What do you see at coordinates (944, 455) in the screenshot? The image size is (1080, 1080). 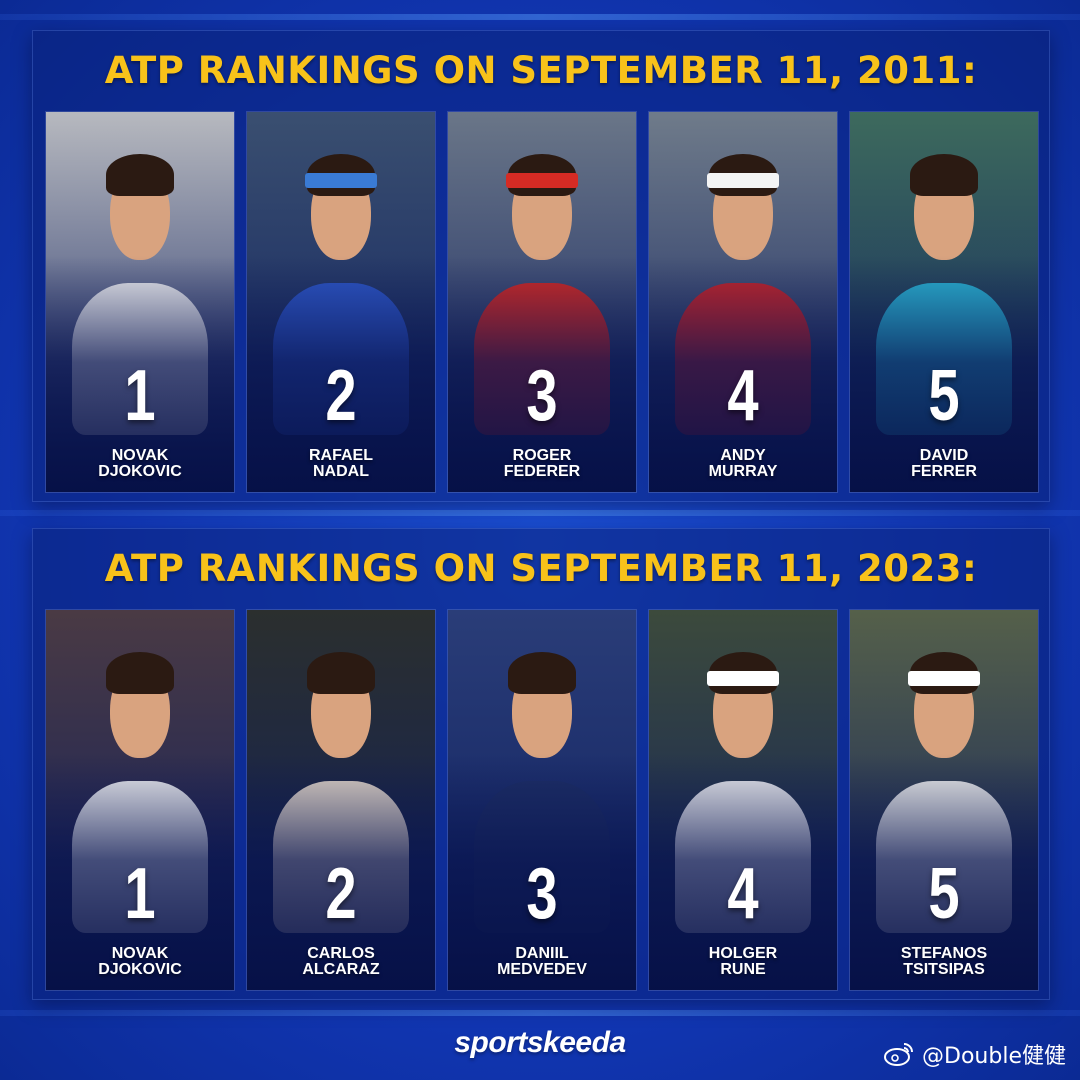 I see `player-first-name: DAVID` at bounding box center [944, 455].